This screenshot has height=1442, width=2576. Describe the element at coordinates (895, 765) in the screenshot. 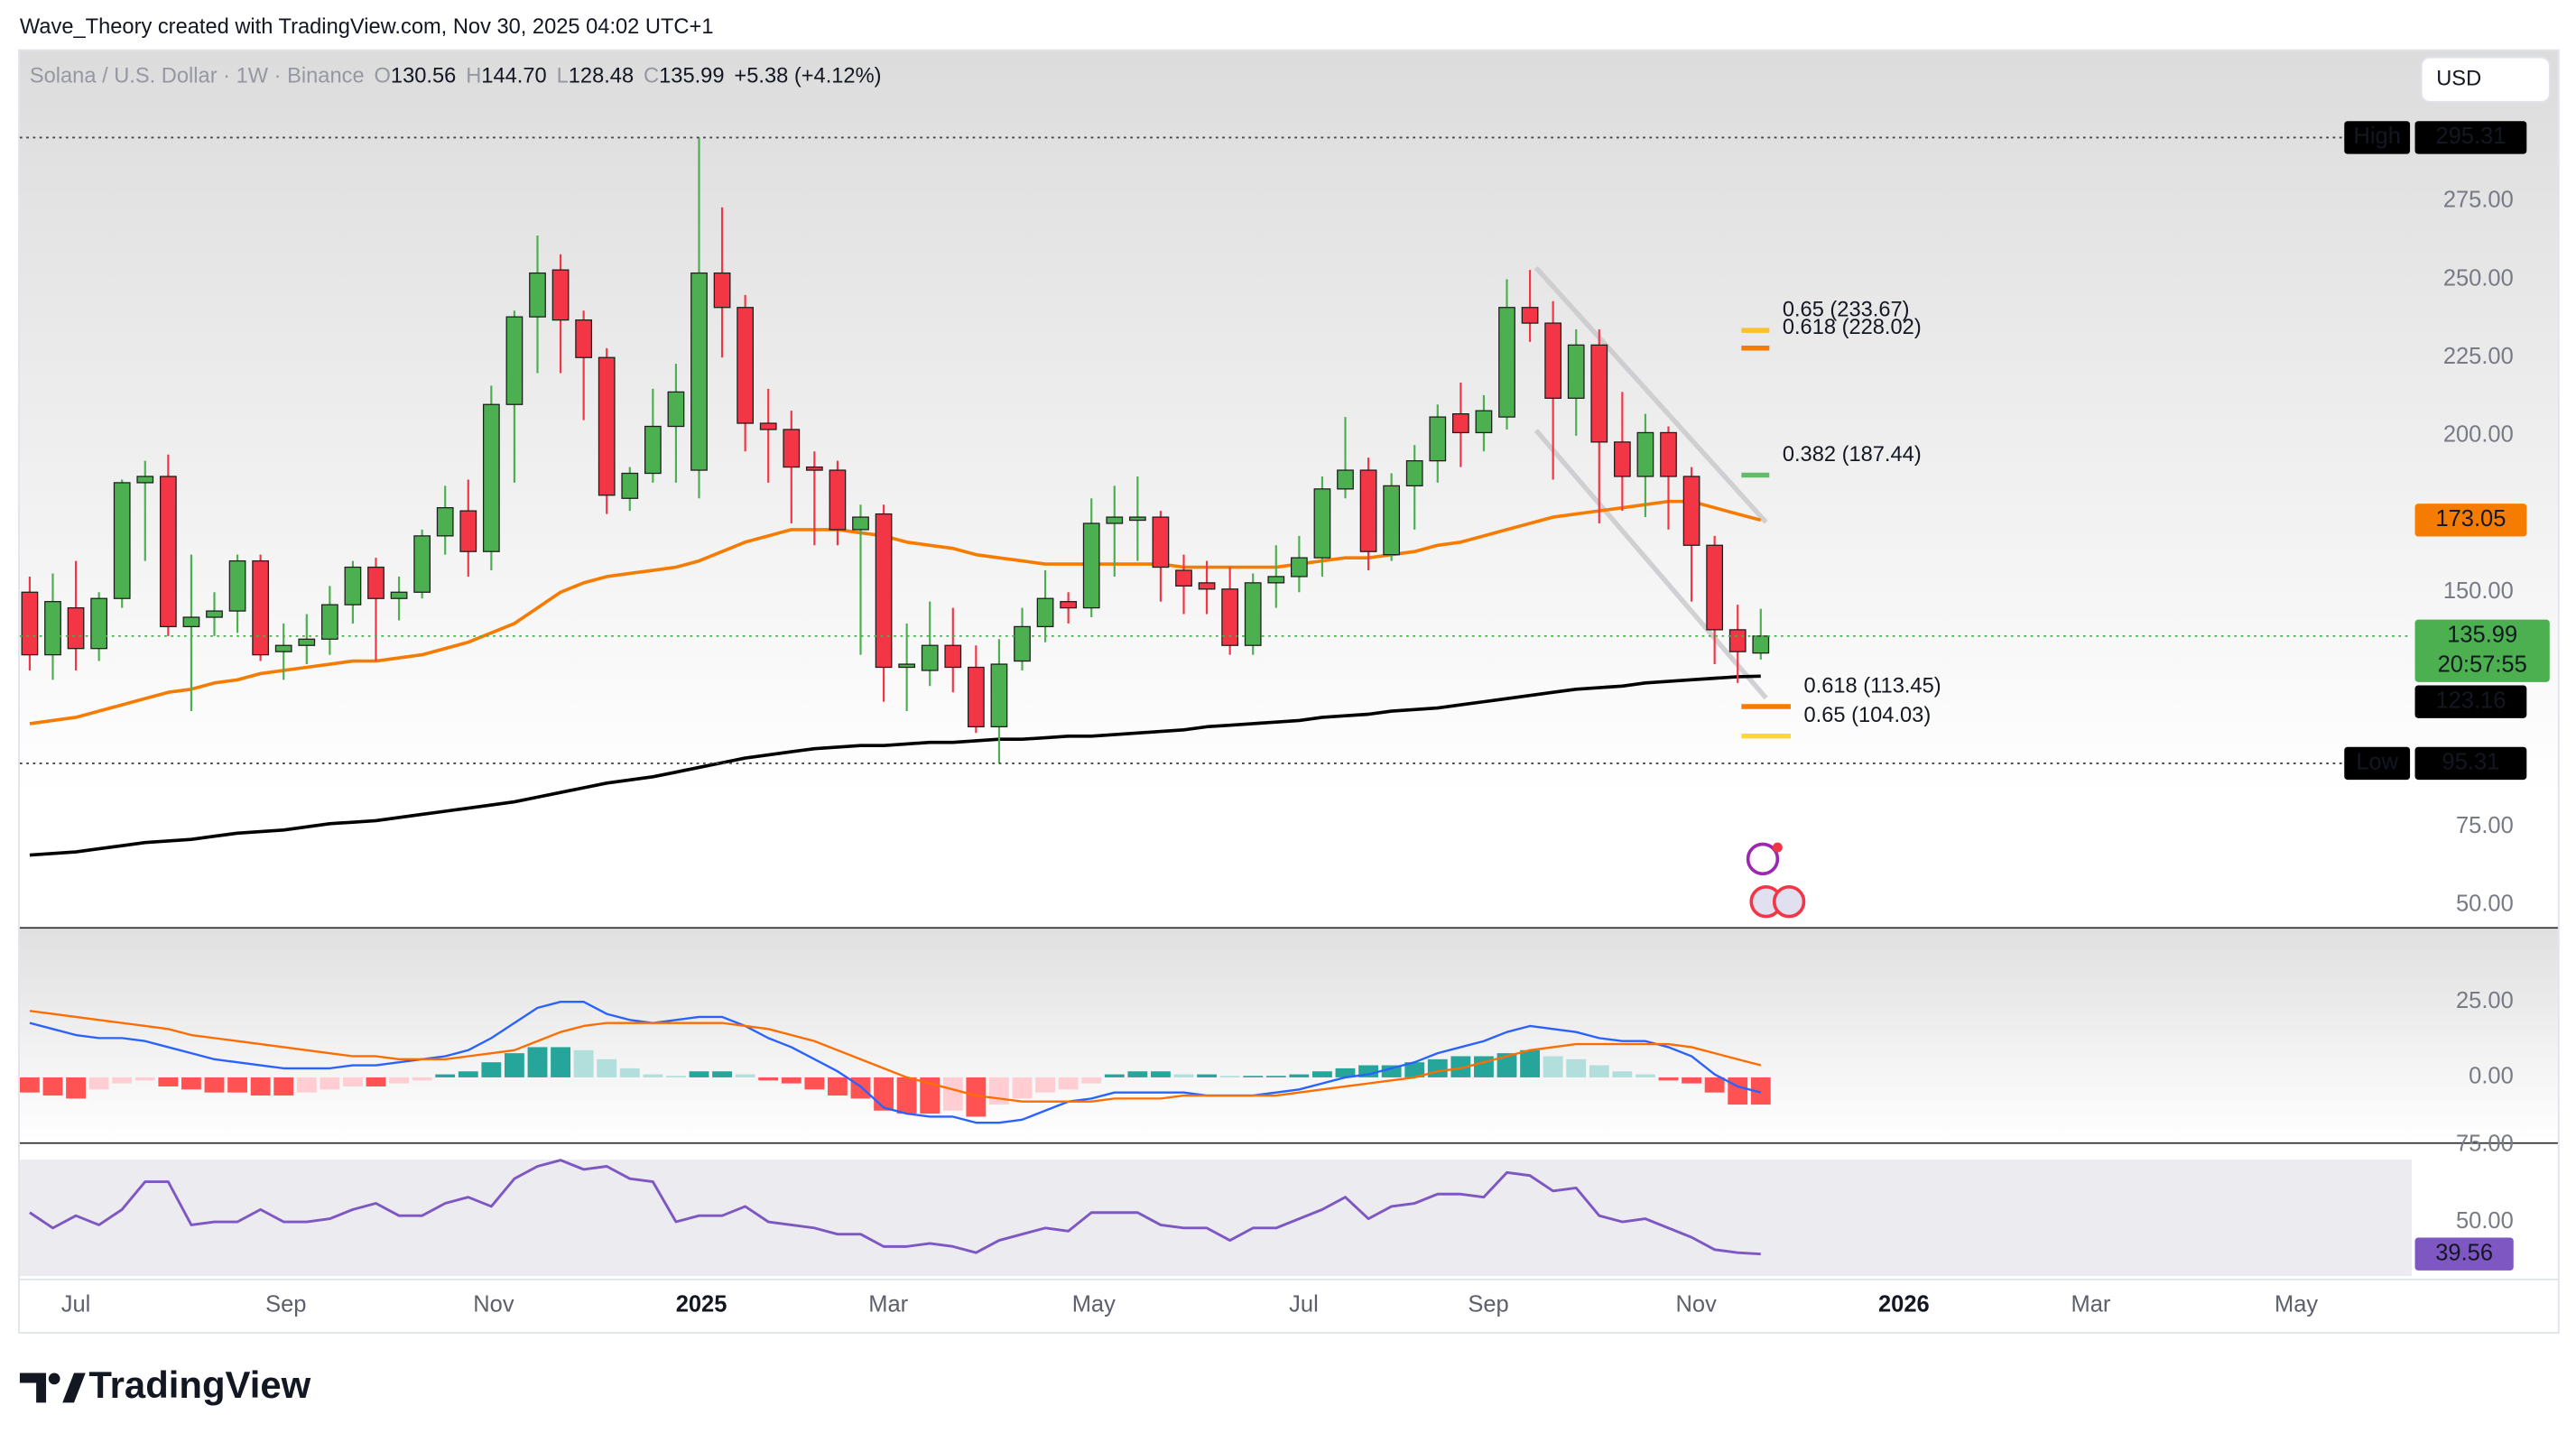

I see `moving-average` at that location.